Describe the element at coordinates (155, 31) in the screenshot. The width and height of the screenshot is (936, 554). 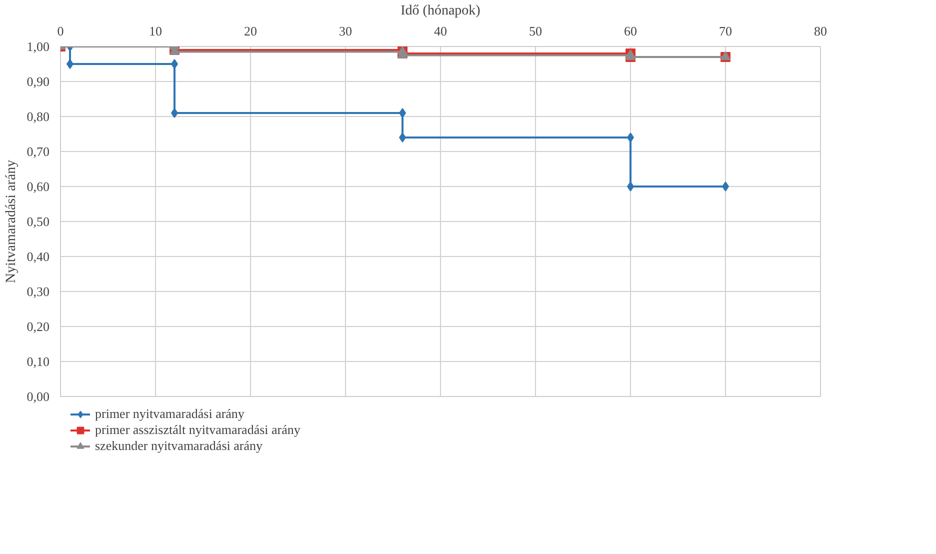
I see `x-tick-label: 10` at that location.